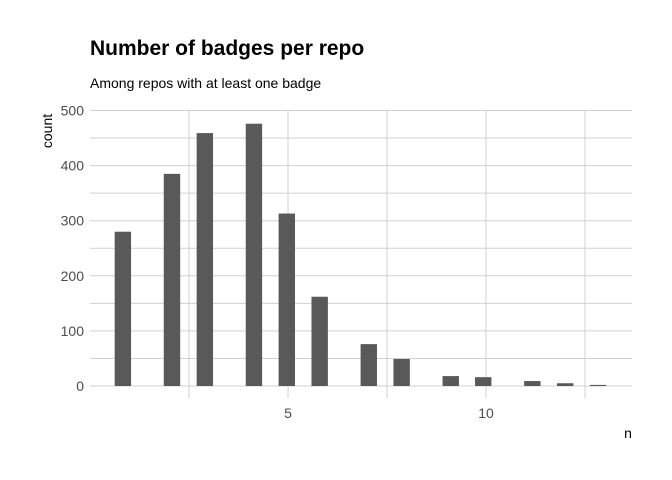  I want to click on y-tick-label: 300, so click(73, 221).